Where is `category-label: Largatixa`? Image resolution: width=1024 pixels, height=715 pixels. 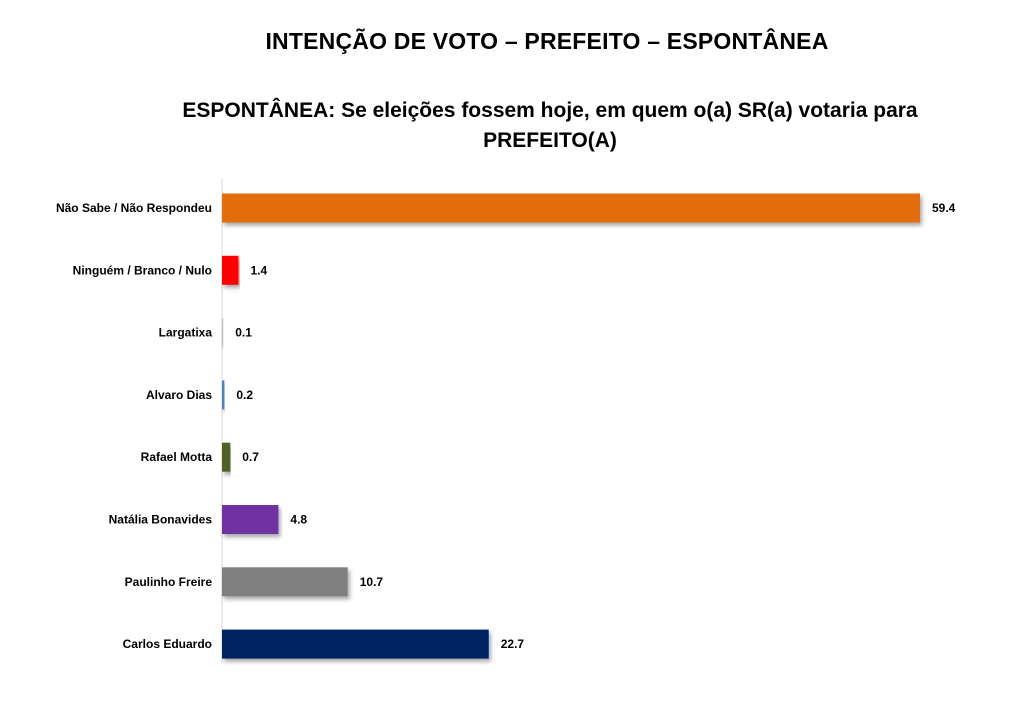 category-label: Largatixa is located at coordinates (186, 333).